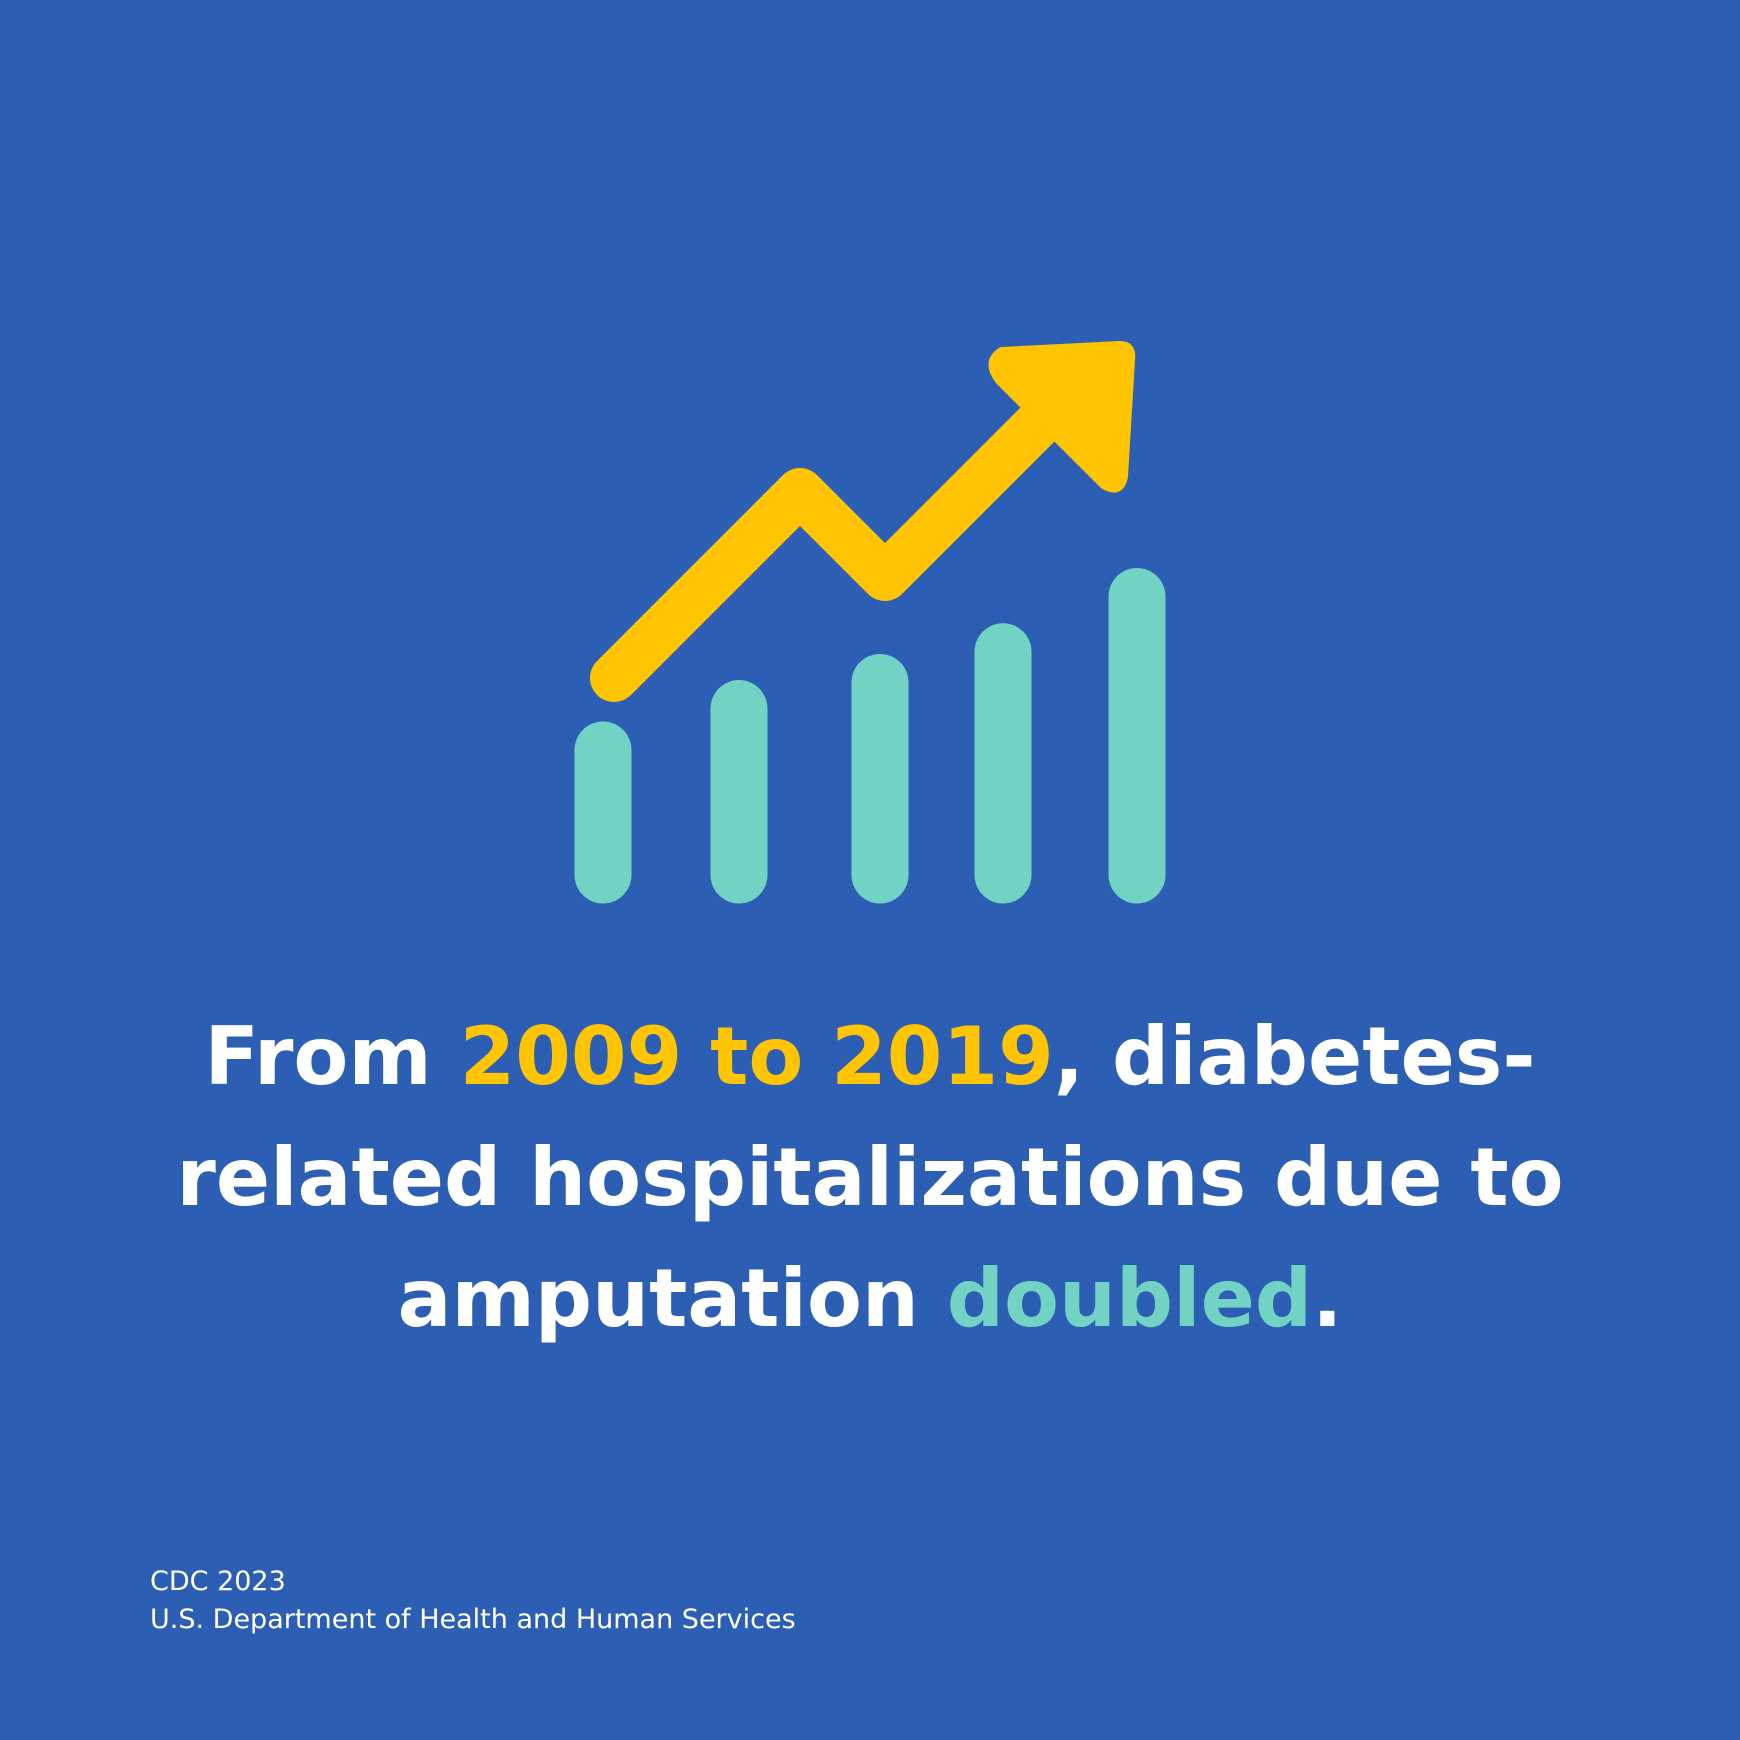 Image resolution: width=1740 pixels, height=1740 pixels. I want to click on headline-lead: From, so click(332, 1056).